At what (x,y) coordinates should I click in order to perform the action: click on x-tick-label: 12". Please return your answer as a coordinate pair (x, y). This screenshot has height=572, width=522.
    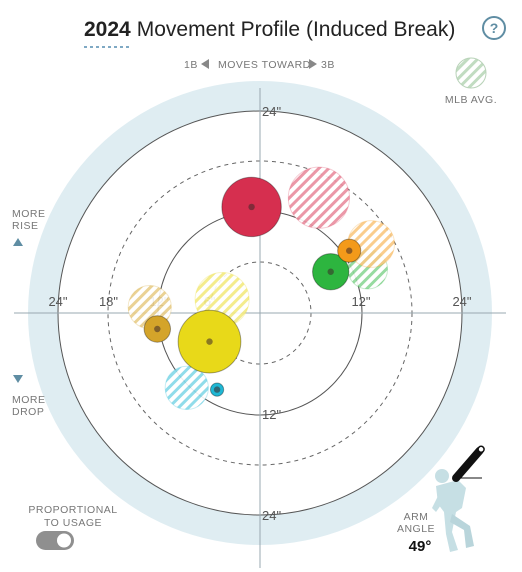
    Looking at the image, I should click on (360, 301).